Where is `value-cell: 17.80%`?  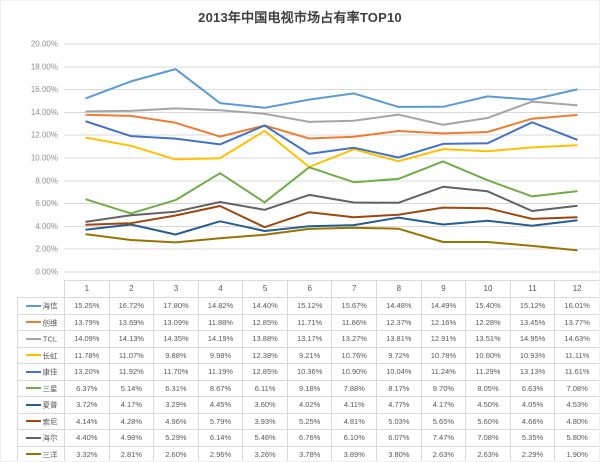 value-cell: 17.80% is located at coordinates (176, 306).